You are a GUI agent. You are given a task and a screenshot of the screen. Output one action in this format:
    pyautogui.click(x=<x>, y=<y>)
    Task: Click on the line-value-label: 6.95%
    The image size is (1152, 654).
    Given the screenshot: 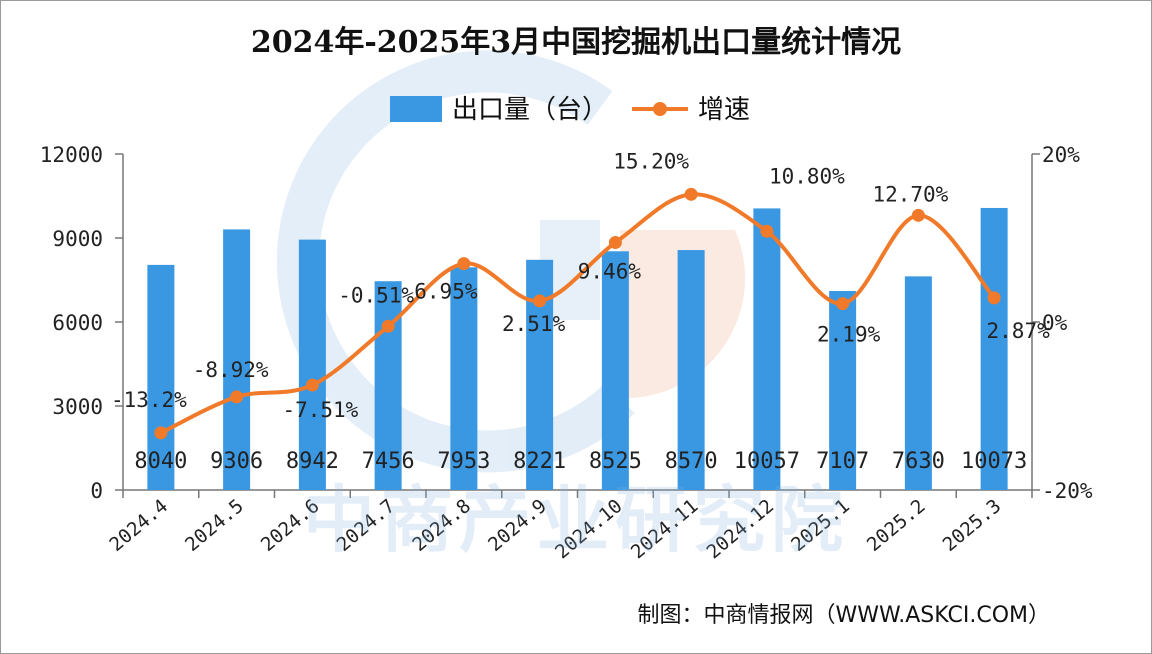 What is the action you would take?
    pyautogui.click(x=446, y=292)
    